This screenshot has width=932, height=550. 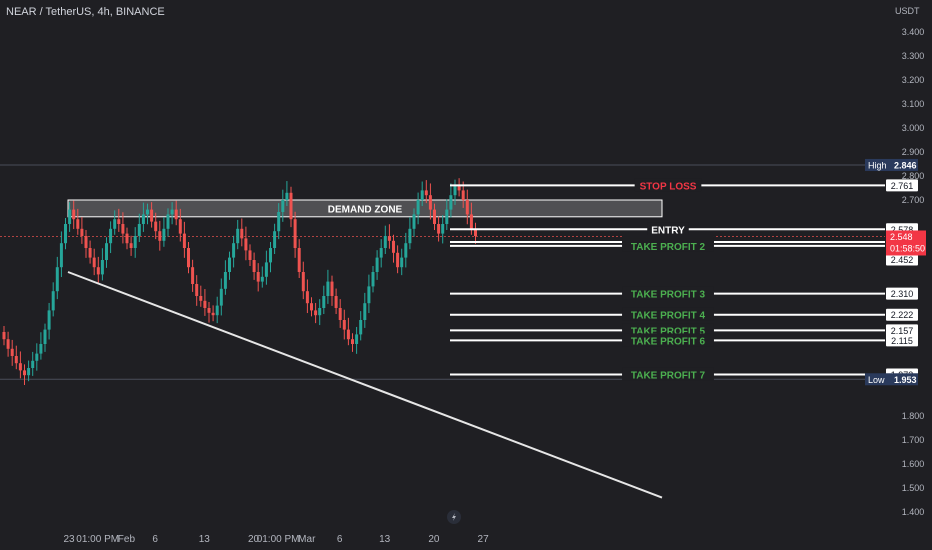 I want to click on price-tag-value: 2.452, so click(x=902, y=260).